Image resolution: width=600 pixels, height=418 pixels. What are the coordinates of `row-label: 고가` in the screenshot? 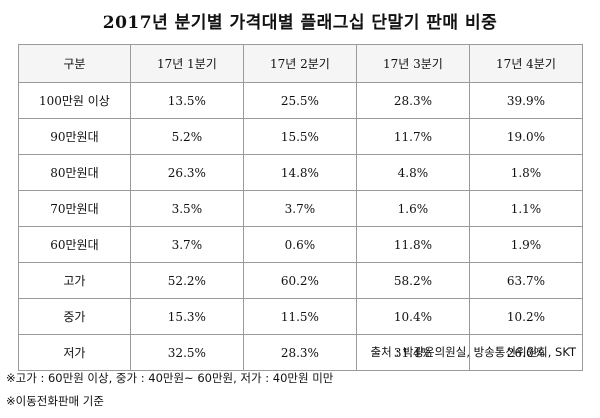 It's located at (74, 280).